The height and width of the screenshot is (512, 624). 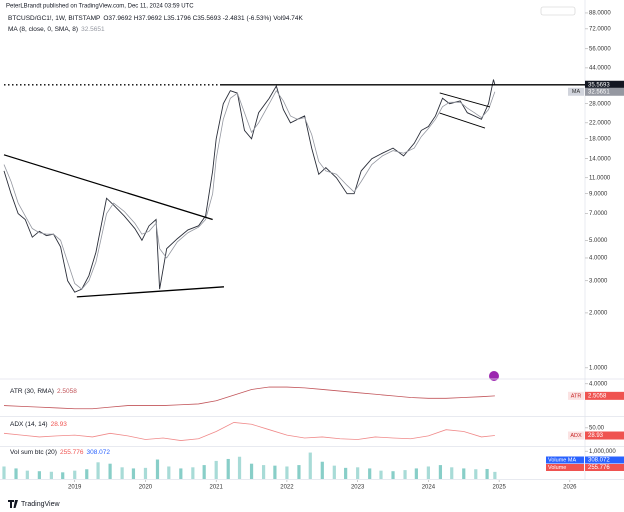 I want to click on y-tick-label: 28.0000, so click(x=600, y=104).